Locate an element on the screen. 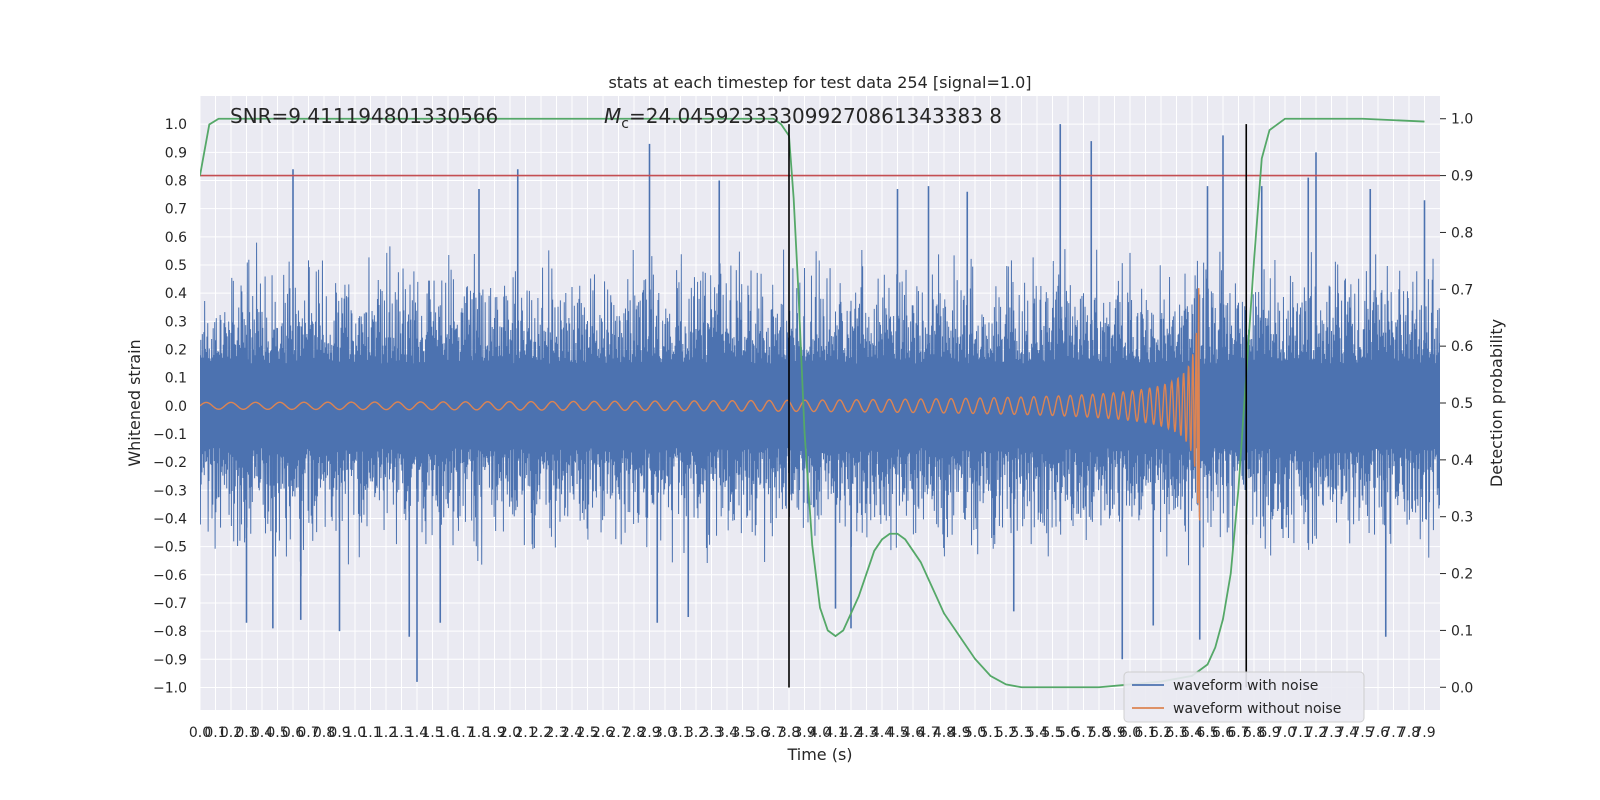 Image resolution: width=1600 pixels, height=800 pixels. x-tick-label: 0.2 is located at coordinates (231, 733).